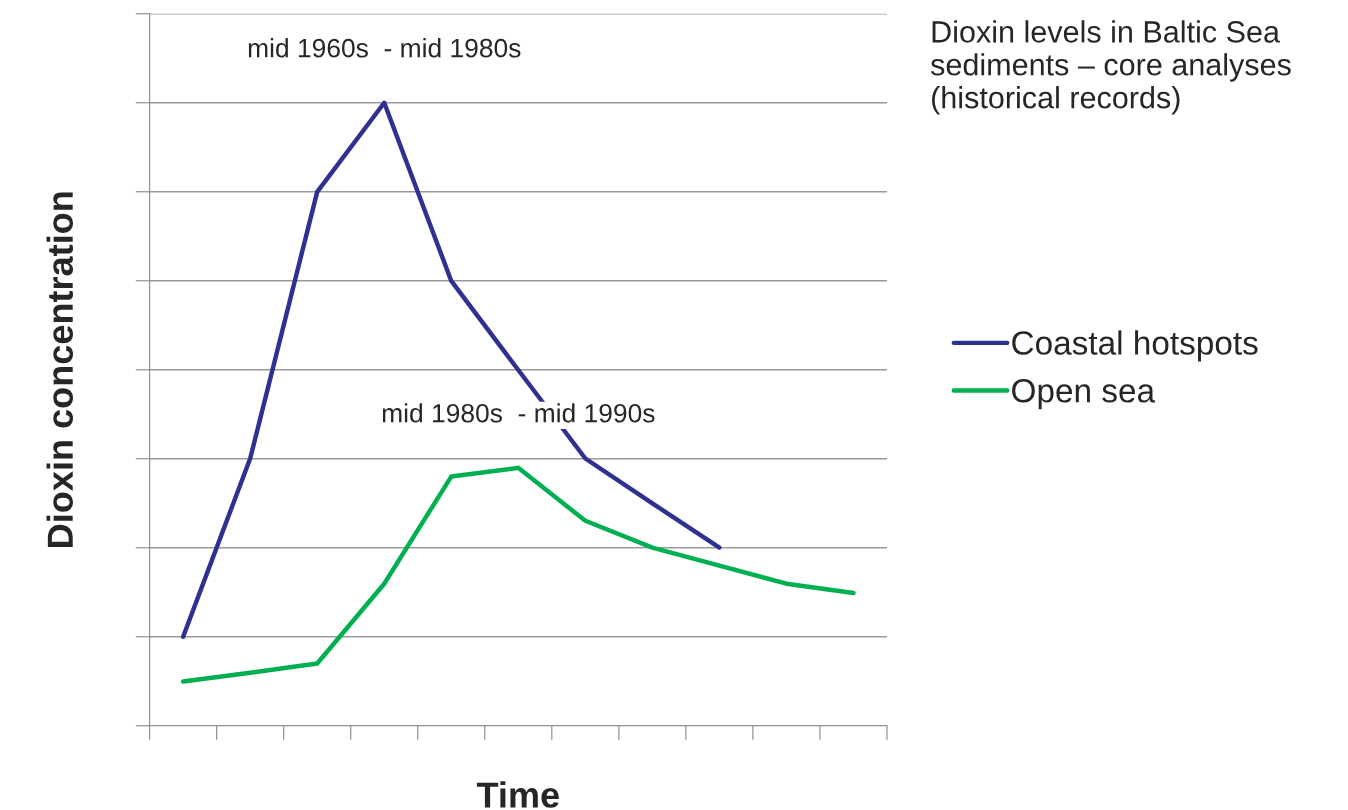 Image resolution: width=1348 pixels, height=810 pixels. What do you see at coordinates (384, 48) in the screenshot?
I see `text: mid 1960s - mid 1980s` at bounding box center [384, 48].